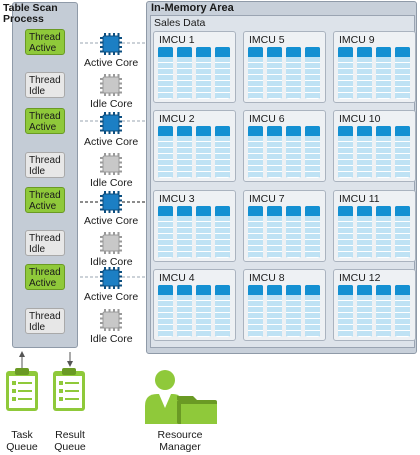 Image resolution: width=420 pixels, height=455 pixels. What do you see at coordinates (192, 8) in the screenshot?
I see `in-memory-area-title: In-Memory Area` at bounding box center [192, 8].